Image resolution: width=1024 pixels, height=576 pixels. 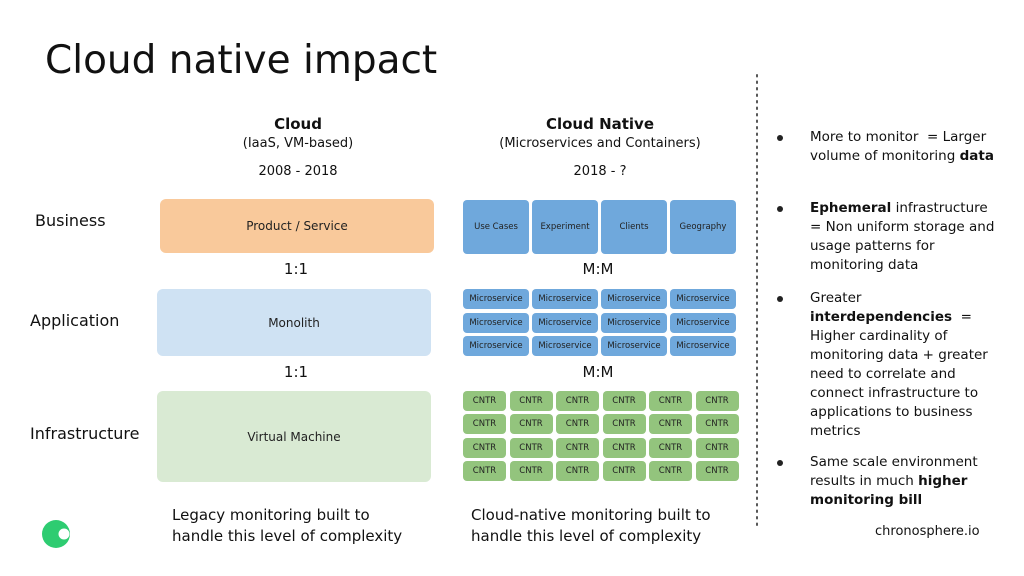 I want to click on row-label: Infrastructure, so click(x=85, y=433).